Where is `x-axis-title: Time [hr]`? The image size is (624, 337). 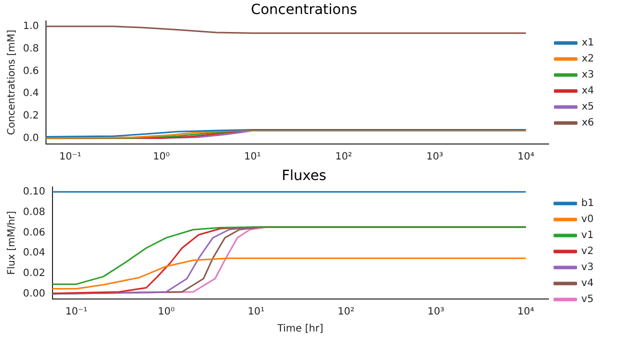 x-axis-title: Time [hr] is located at coordinates (300, 329).